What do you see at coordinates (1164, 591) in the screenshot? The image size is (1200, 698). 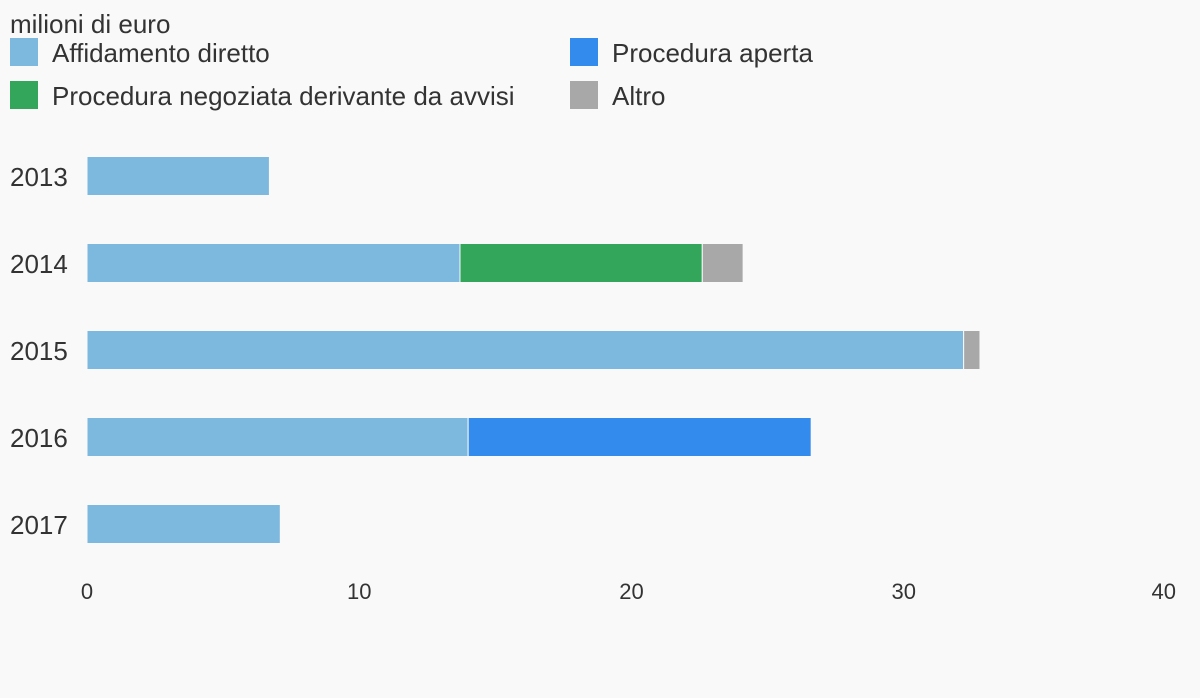 I see `x-tick-label-40: 40` at bounding box center [1164, 591].